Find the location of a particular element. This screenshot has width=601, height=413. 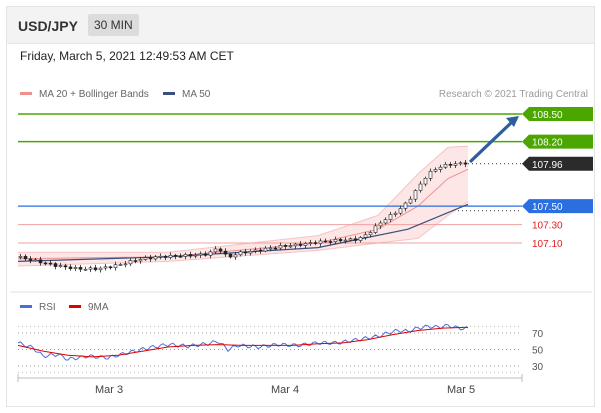

bollinger-legend-label: MA 20 + Bollinger Bands is located at coordinates (94, 94).